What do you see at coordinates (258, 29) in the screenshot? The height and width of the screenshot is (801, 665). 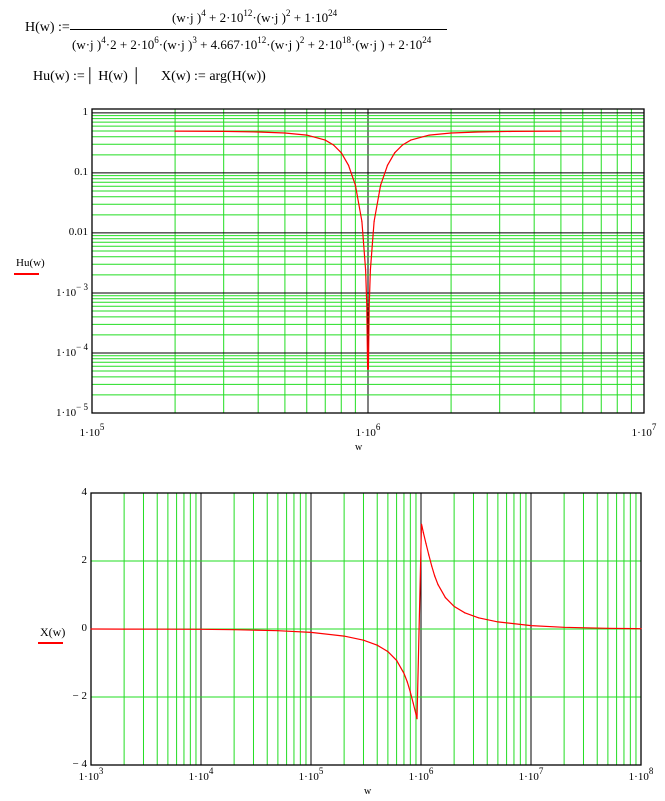 I see `fraction-bar` at bounding box center [258, 29].